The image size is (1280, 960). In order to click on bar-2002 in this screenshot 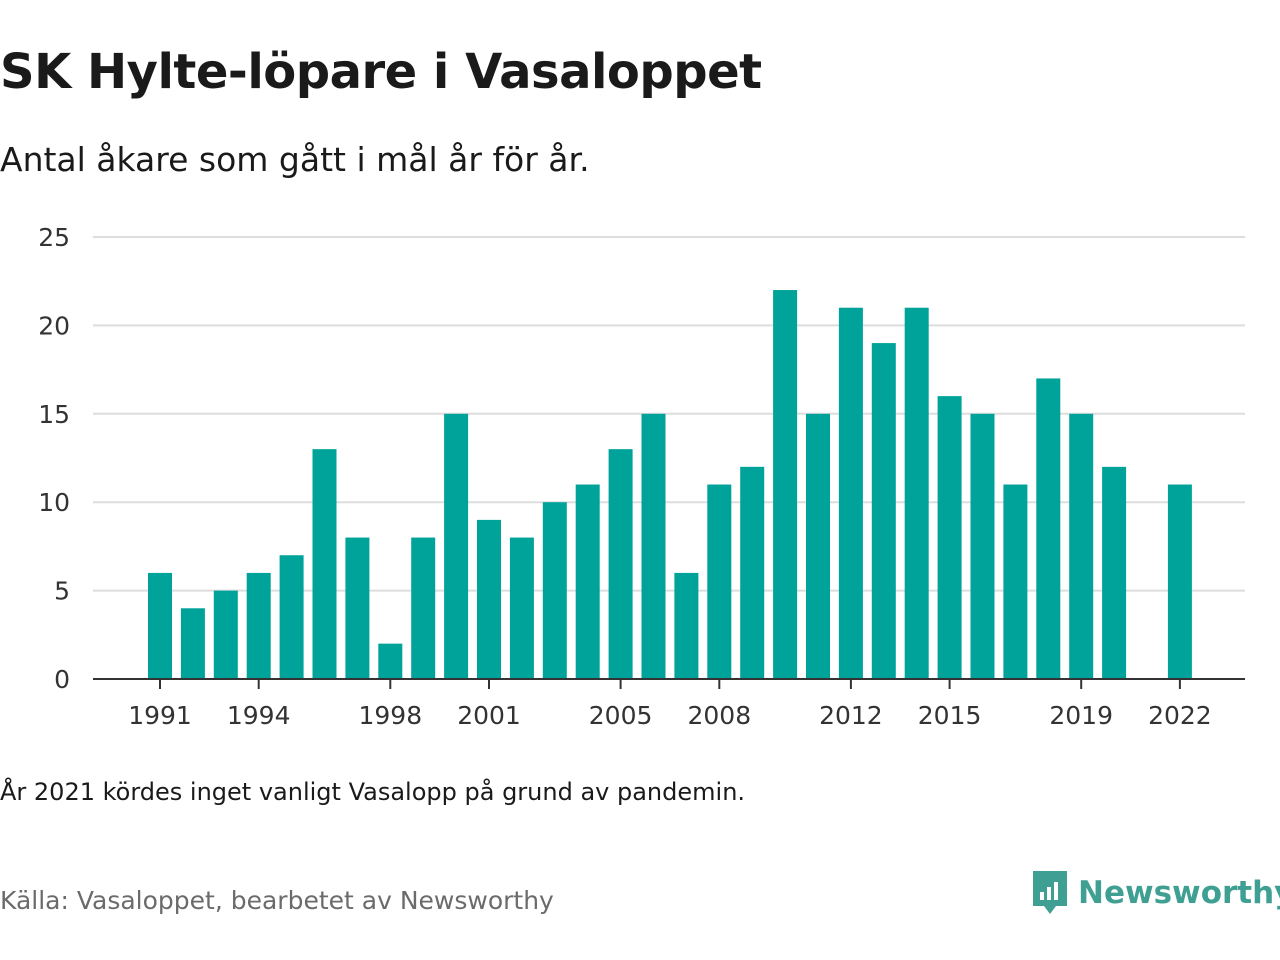, I will do `click(521, 608)`.